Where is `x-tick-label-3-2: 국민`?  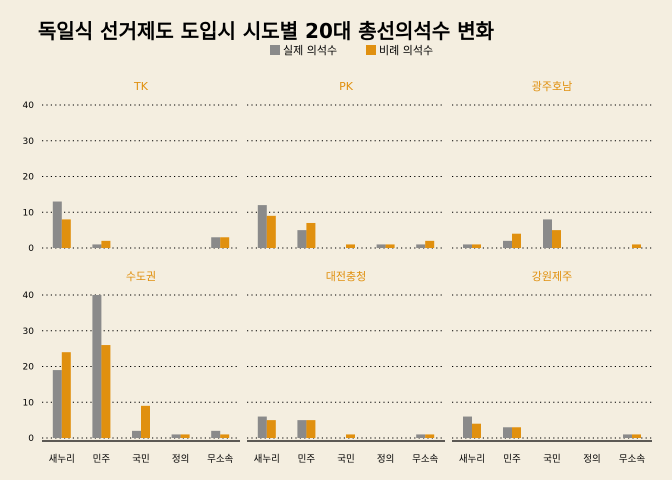 x-tick-label-3-2: 국민 is located at coordinates (140, 459).